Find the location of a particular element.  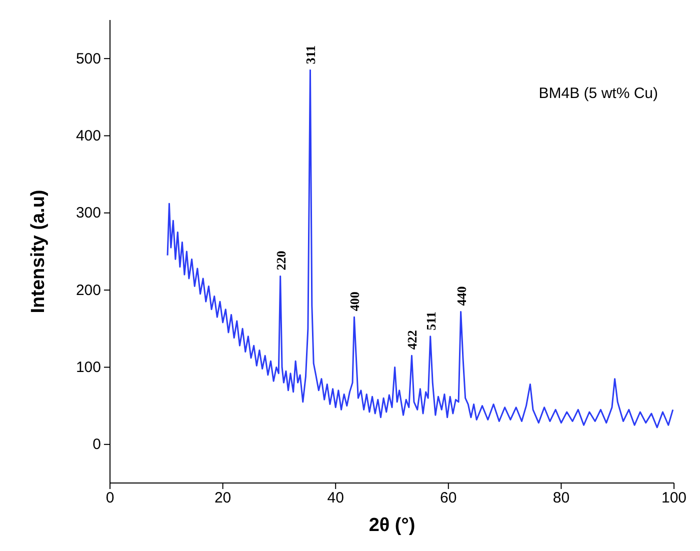

x-tick-label: 0 is located at coordinates (110, 498).